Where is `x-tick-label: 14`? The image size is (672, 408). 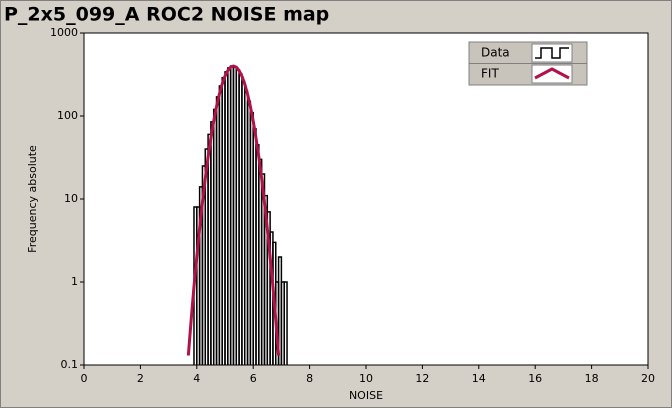 x-tick-label: 14 is located at coordinates (479, 378).